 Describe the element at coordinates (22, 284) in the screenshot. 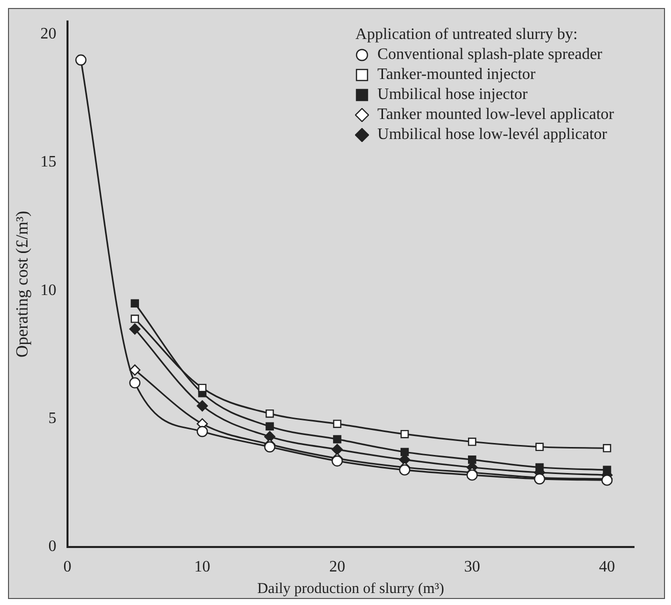

I see `y-axis-title: Operating cost (£/m³)` at that location.